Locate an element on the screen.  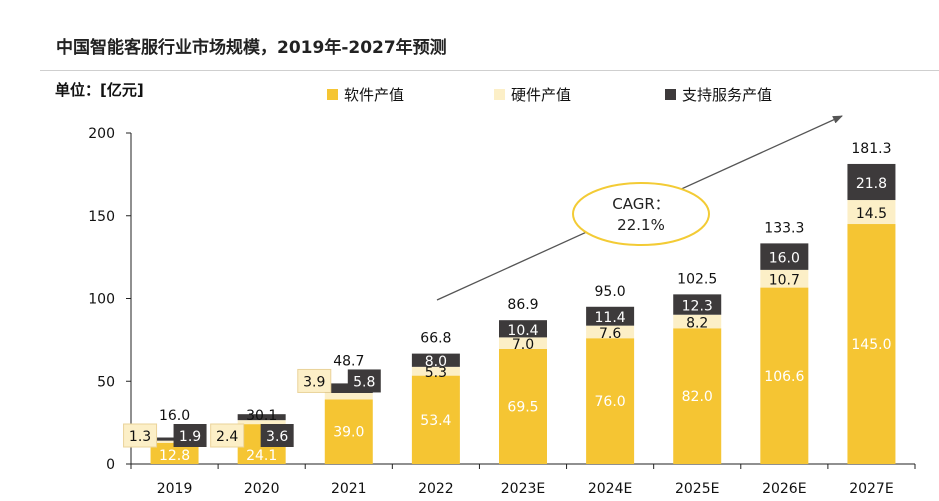
cagr-ellipse is located at coordinates (641, 214).